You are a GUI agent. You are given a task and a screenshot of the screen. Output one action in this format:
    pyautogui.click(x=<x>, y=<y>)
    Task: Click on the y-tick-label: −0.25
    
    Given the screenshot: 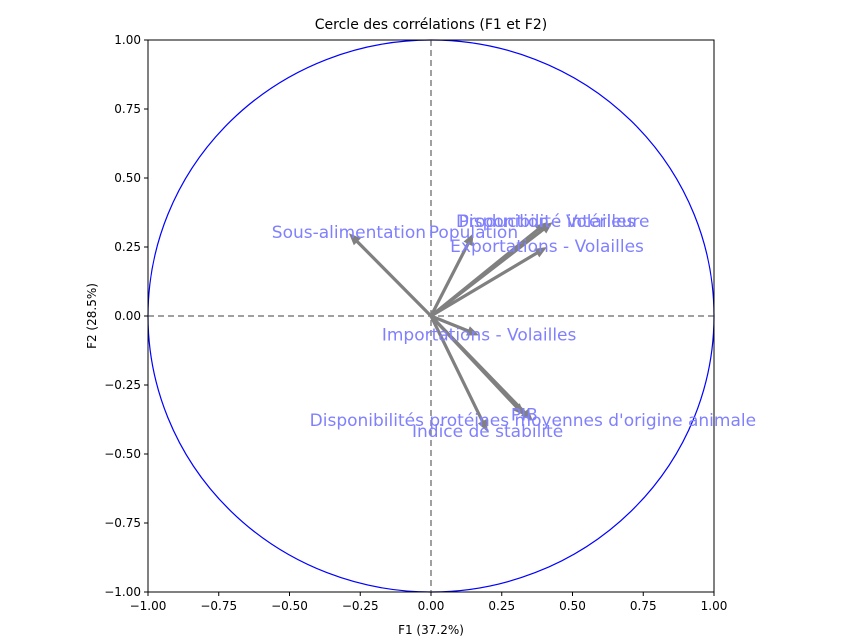 What is the action you would take?
    pyautogui.click(x=122, y=385)
    